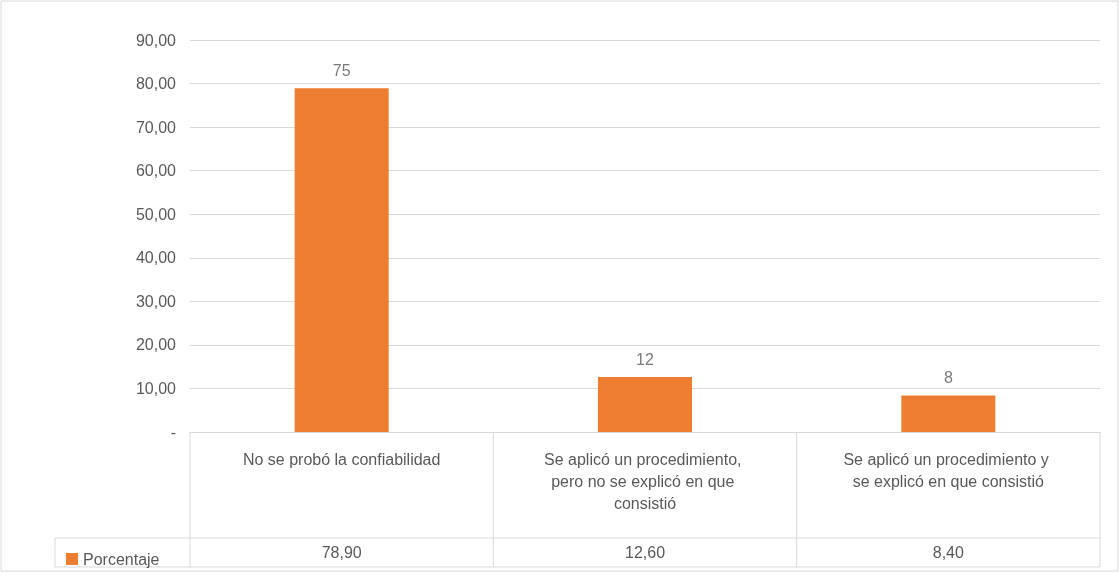 This screenshot has width=1119, height=572. What do you see at coordinates (121, 559) in the screenshot?
I see `legend-label: Porcentaje` at bounding box center [121, 559].